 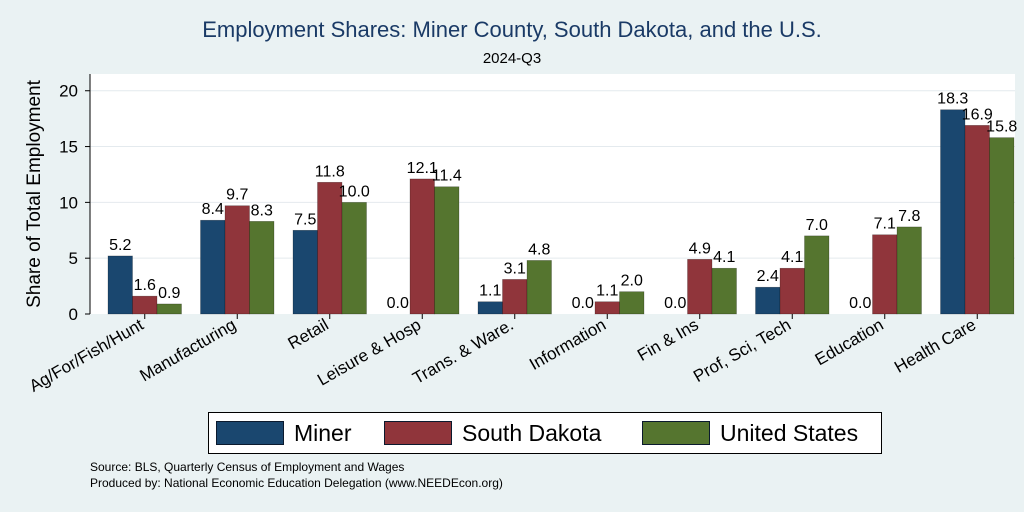 What do you see at coordinates (607, 308) in the screenshot?
I see `bar-south-dakota-information` at bounding box center [607, 308].